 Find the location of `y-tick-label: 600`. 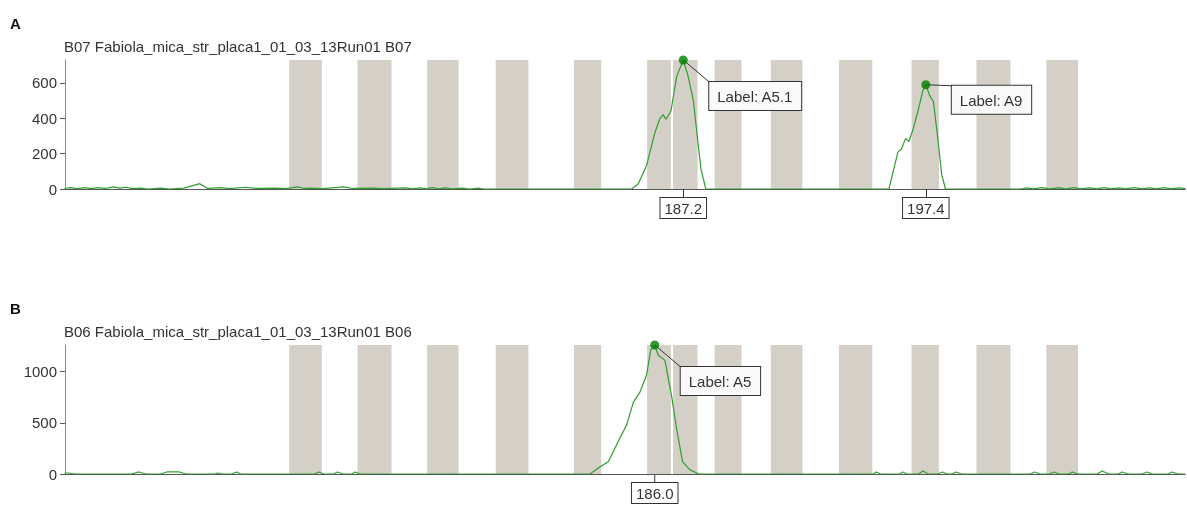

y-tick-label: 600 is located at coordinates (44, 83).